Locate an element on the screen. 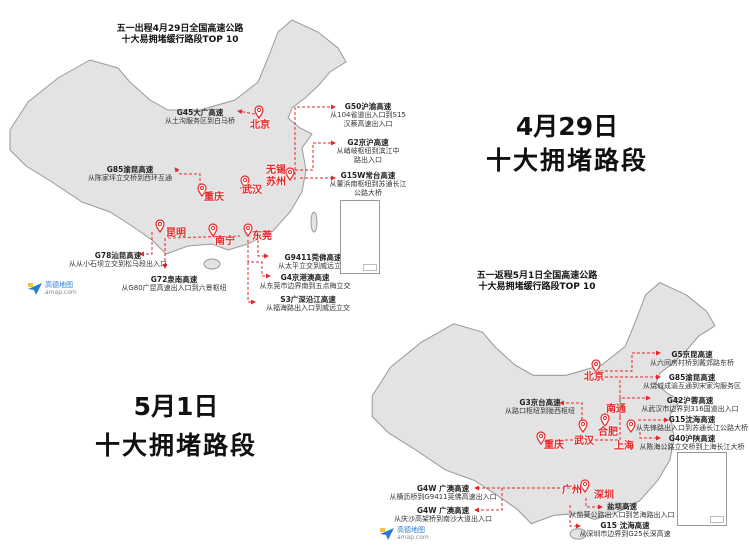 The image size is (750, 560). callout-g4w-1: G4W 广澳高速 从横沥桥到G9411莞佛高速出入口 is located at coordinates (442, 493).